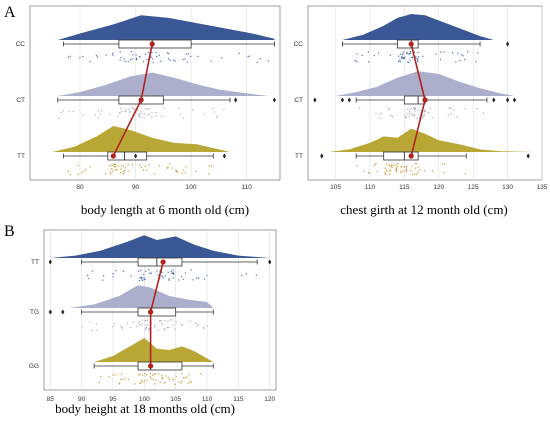 The width and height of the screenshot is (550, 430). I want to click on density-cloud, so click(141, 139).